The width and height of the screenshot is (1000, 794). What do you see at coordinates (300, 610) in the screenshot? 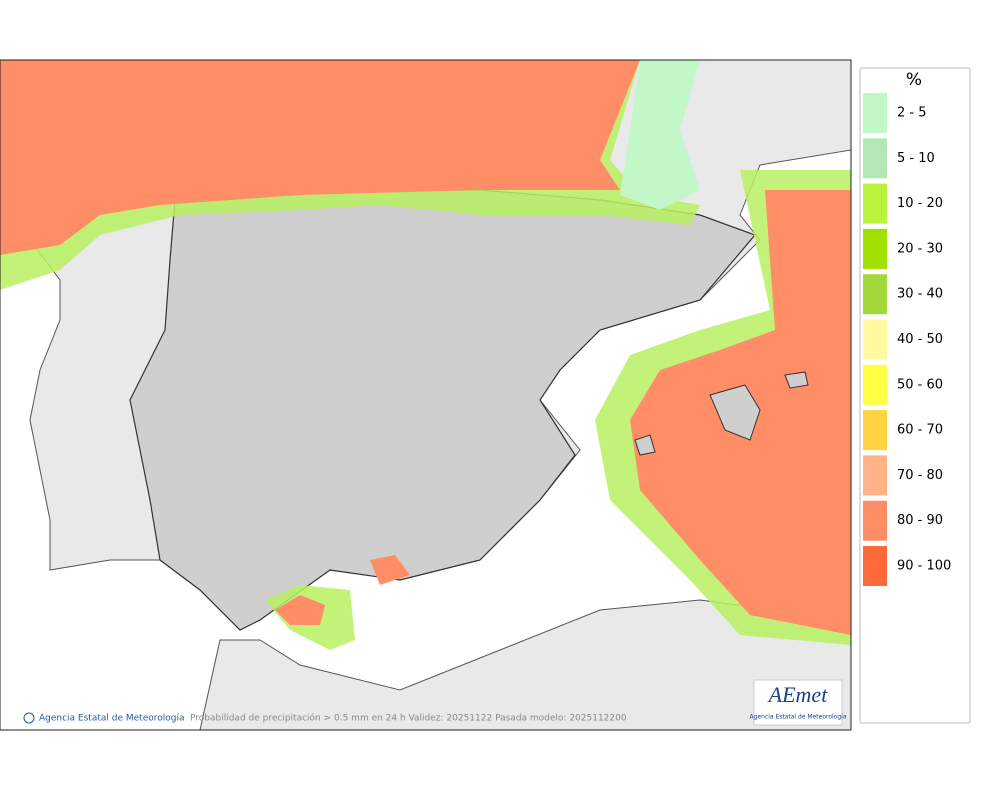
I see `south-high` at bounding box center [300, 610].